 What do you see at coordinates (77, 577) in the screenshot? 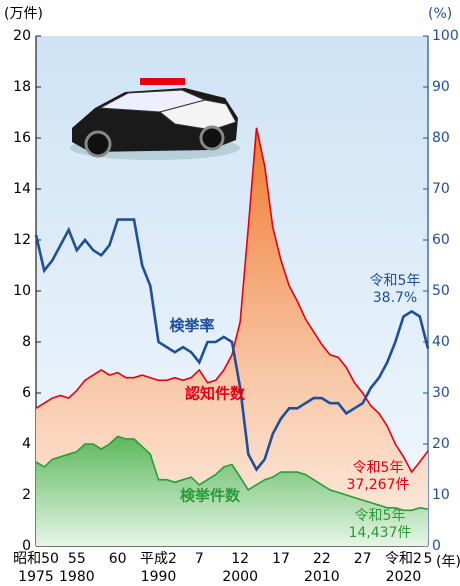
I see `x-year-label: 1980` at bounding box center [77, 577].